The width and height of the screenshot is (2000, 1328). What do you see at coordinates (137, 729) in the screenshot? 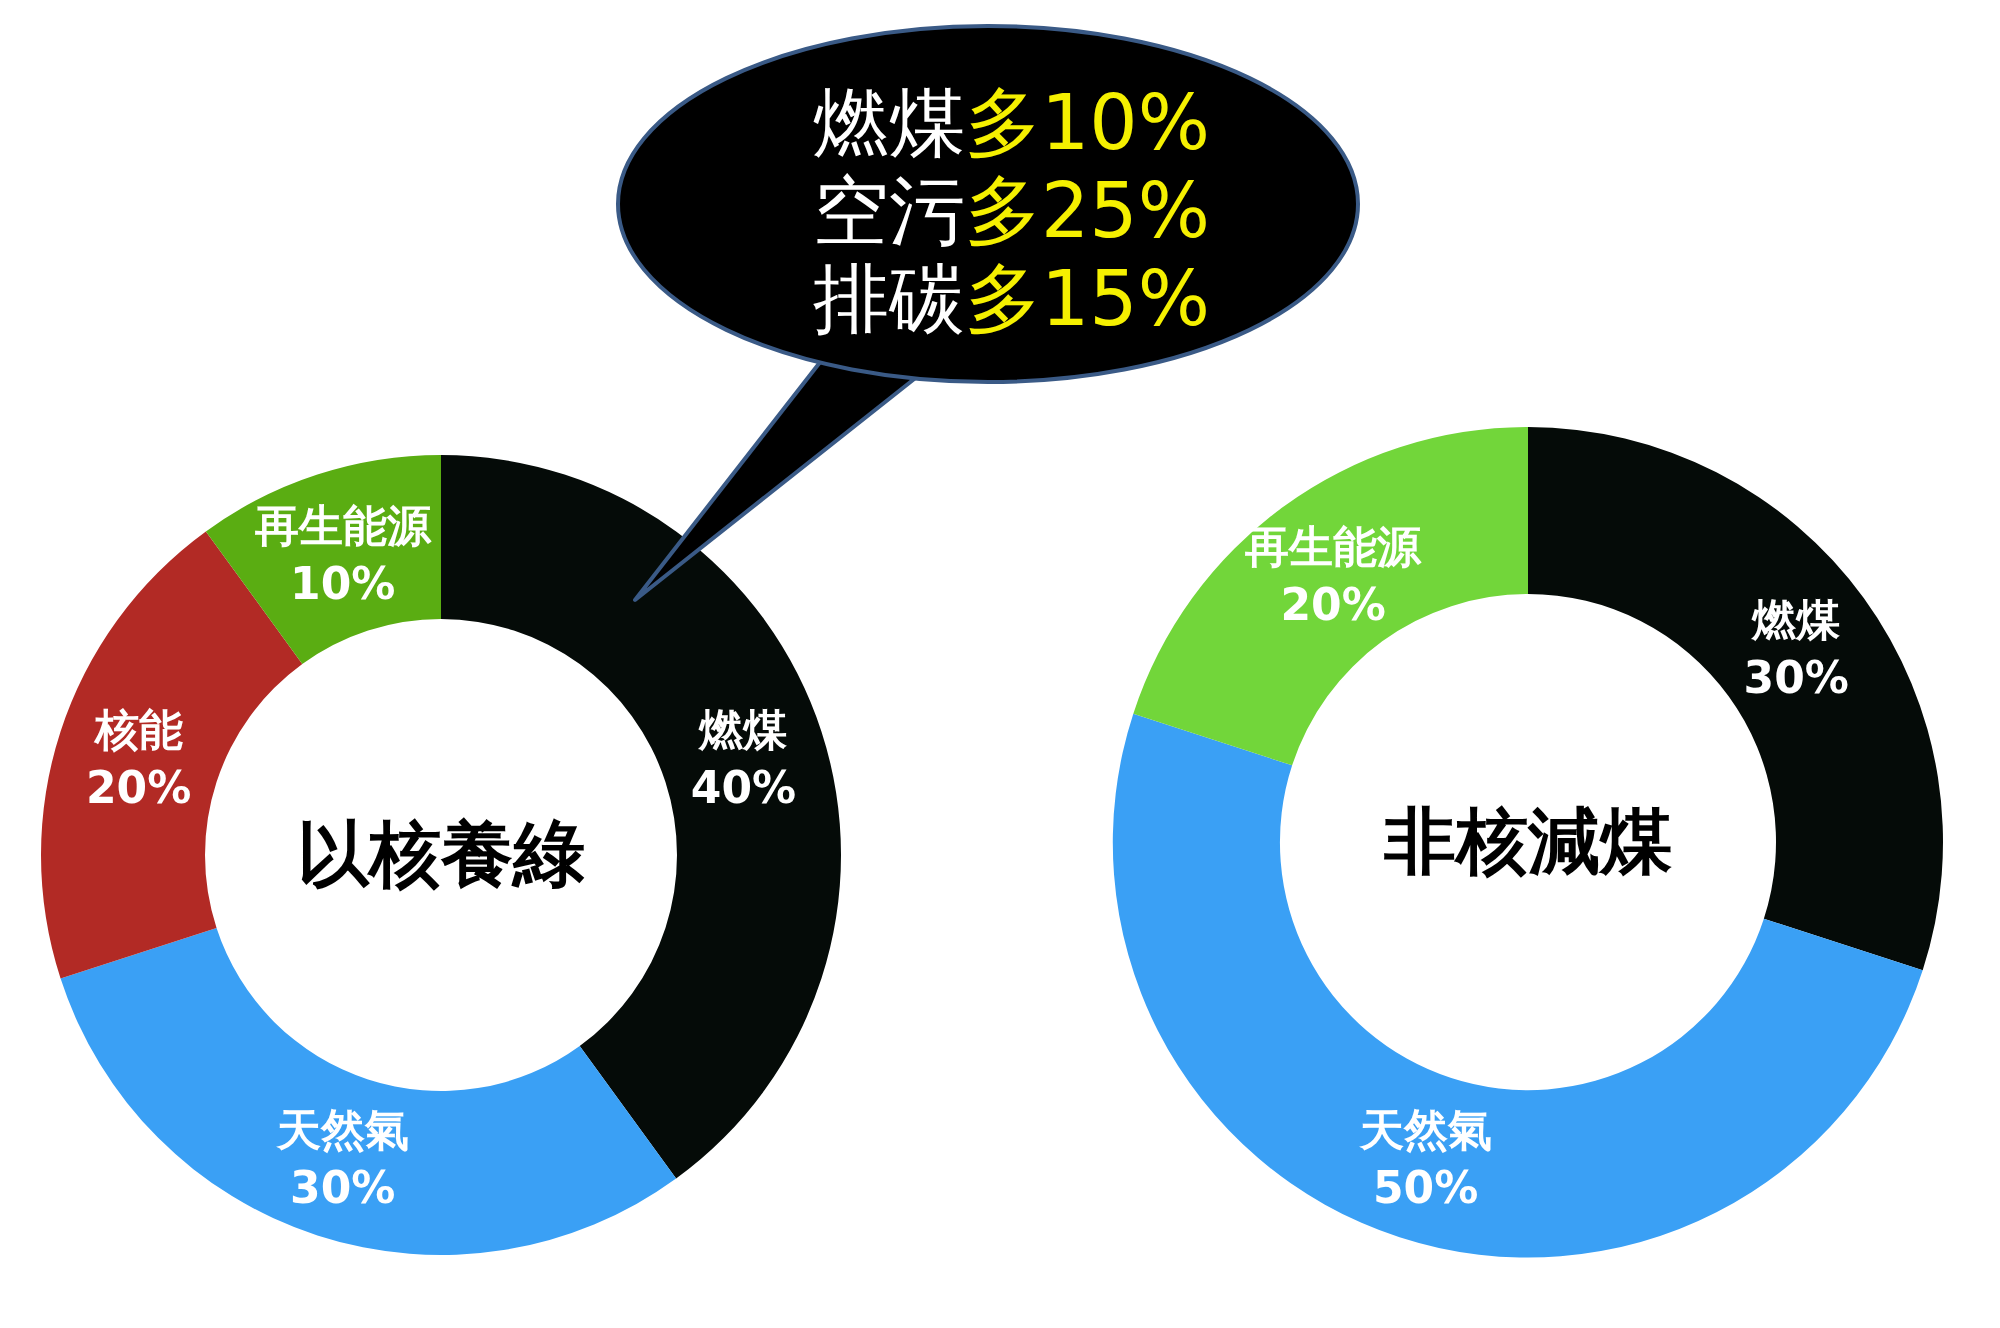
I see `slice-label: 核能` at bounding box center [137, 729].